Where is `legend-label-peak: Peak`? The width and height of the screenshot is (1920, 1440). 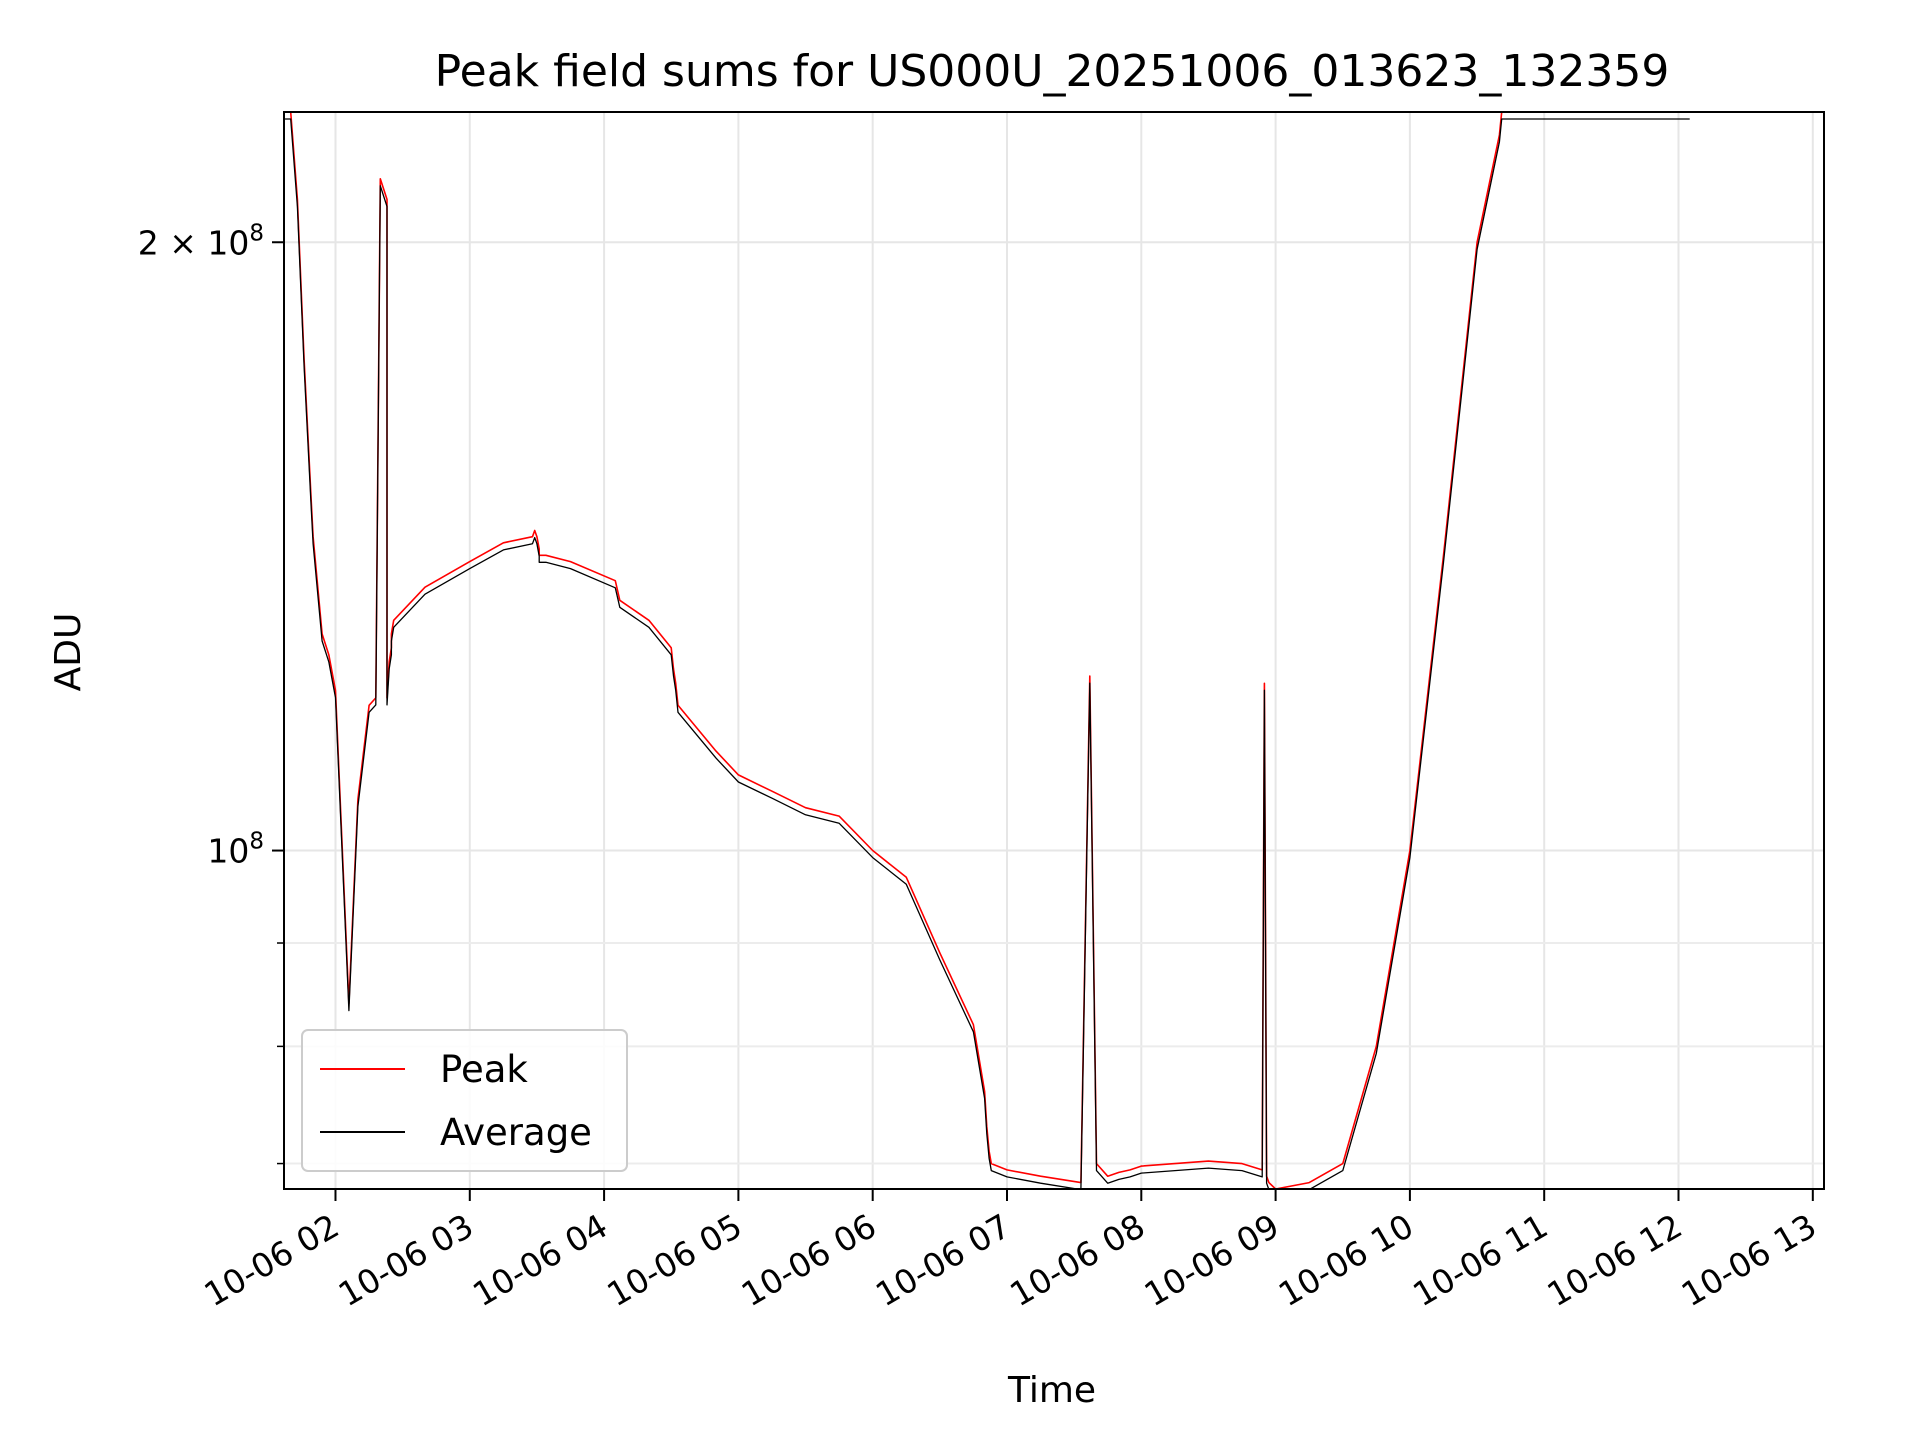
legend-label-peak: Peak is located at coordinates (484, 1069).